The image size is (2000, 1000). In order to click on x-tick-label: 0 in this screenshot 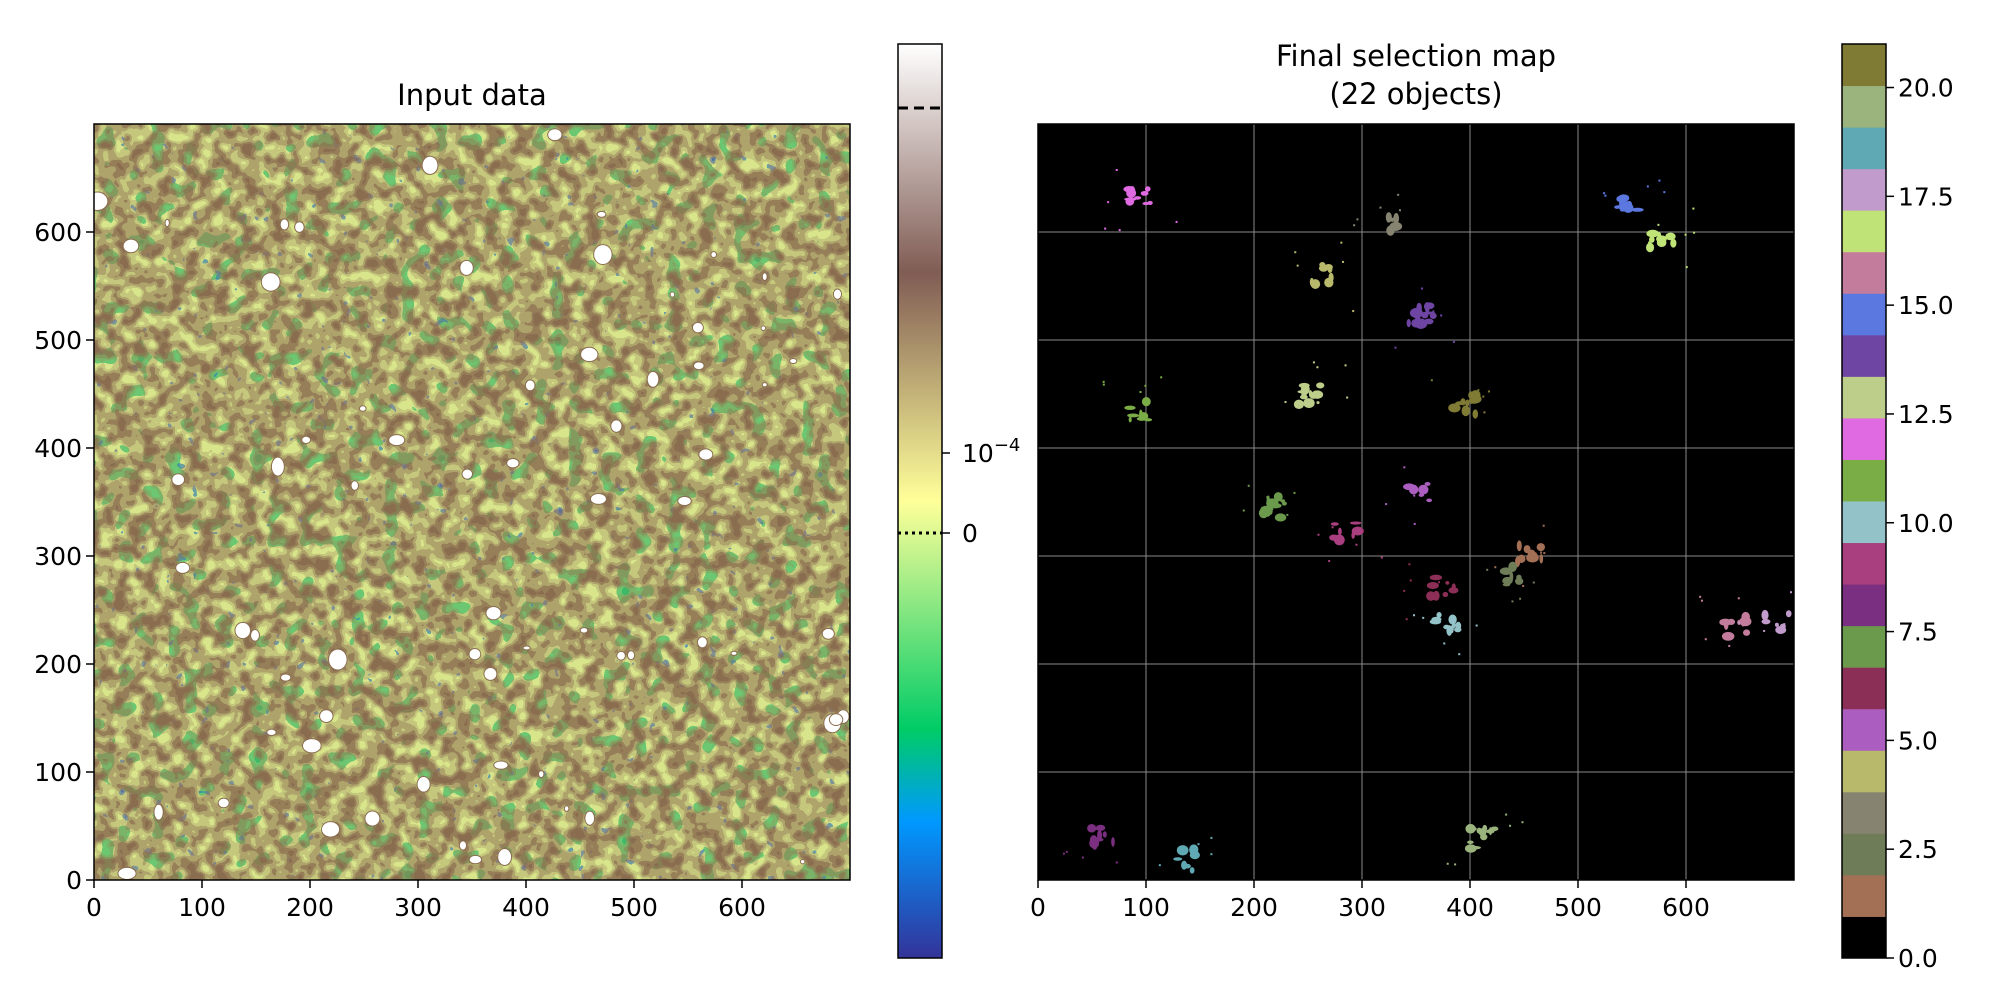, I will do `click(1038, 907)`.